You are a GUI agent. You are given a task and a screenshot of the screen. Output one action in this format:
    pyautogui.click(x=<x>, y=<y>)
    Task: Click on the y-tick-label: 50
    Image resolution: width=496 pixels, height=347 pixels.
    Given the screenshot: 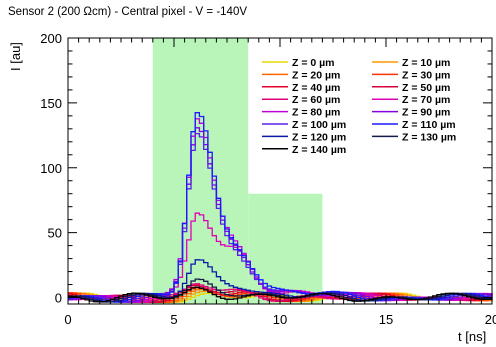 What is the action you would take?
    pyautogui.click(x=55, y=233)
    